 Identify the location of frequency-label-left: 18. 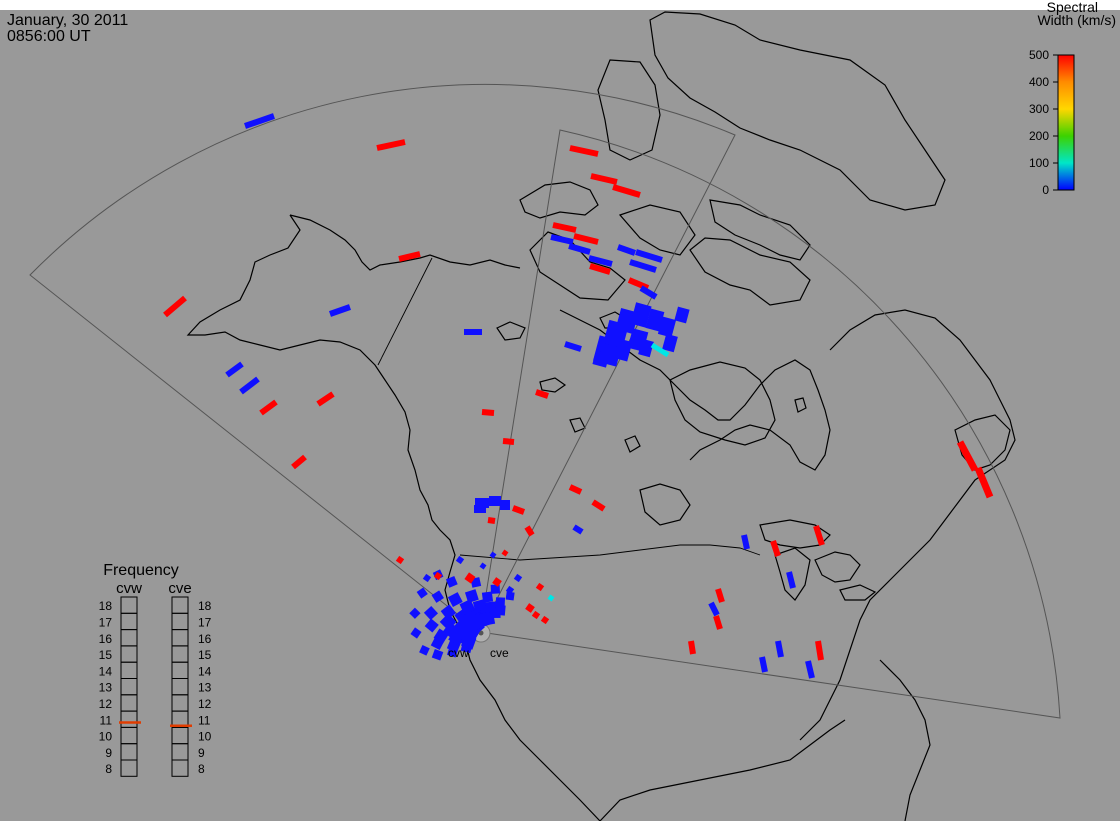
(106, 606).